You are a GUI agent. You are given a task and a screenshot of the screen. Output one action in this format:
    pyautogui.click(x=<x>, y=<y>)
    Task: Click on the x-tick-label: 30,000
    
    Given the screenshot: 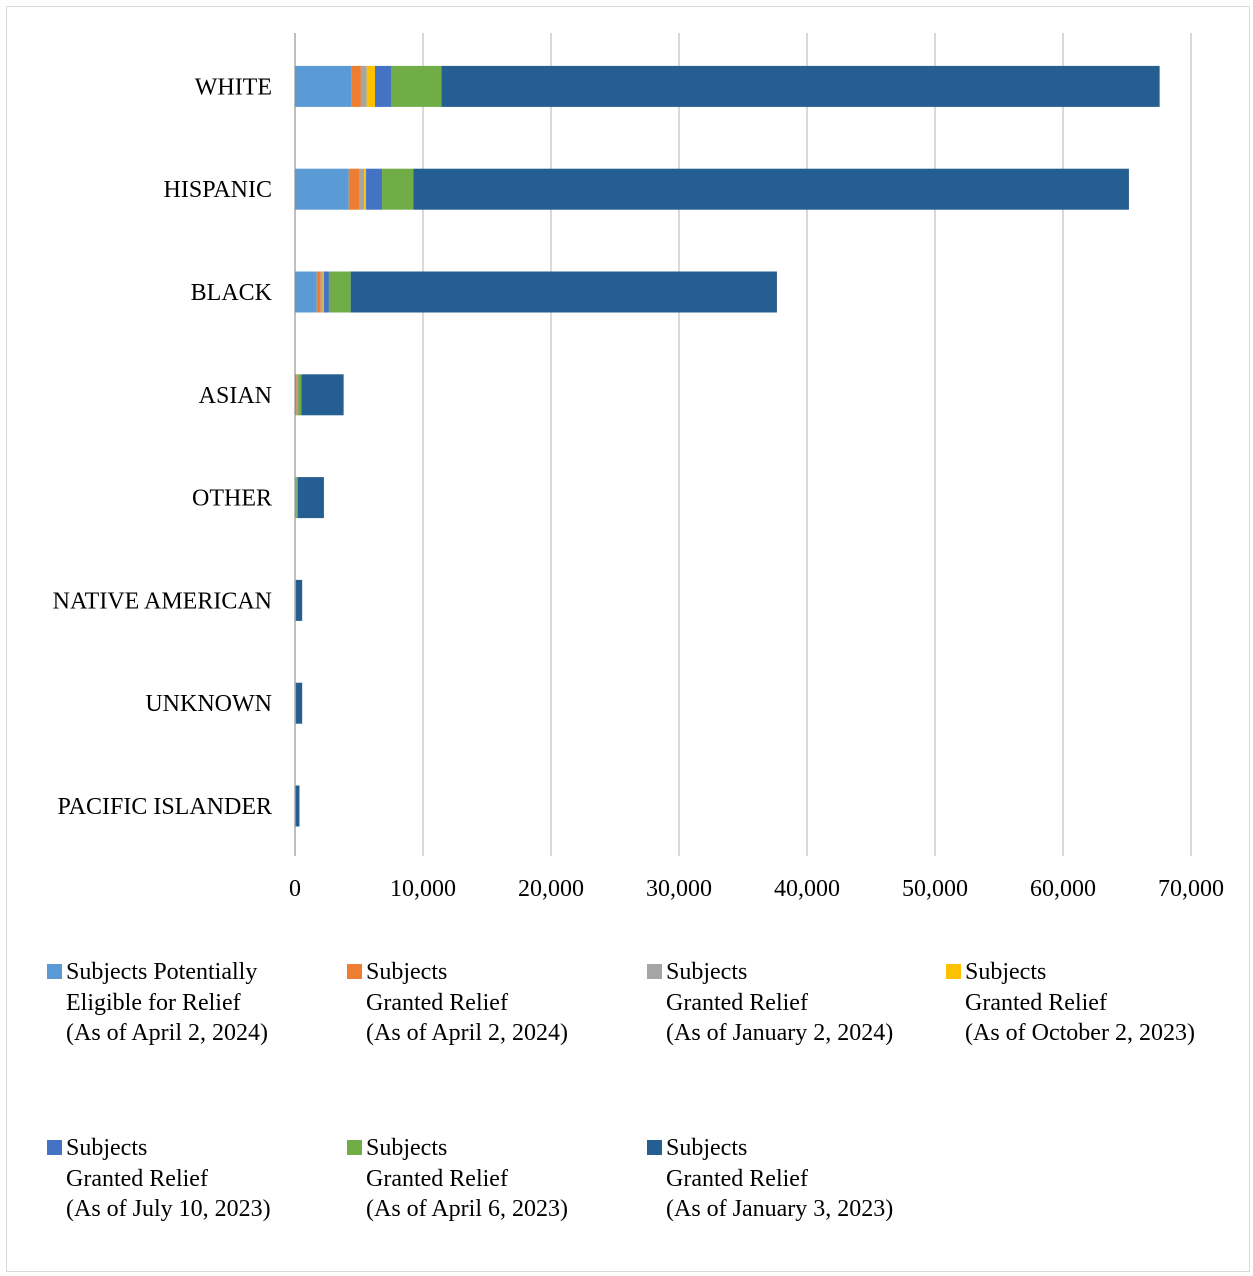 What is the action you would take?
    pyautogui.click(x=679, y=889)
    